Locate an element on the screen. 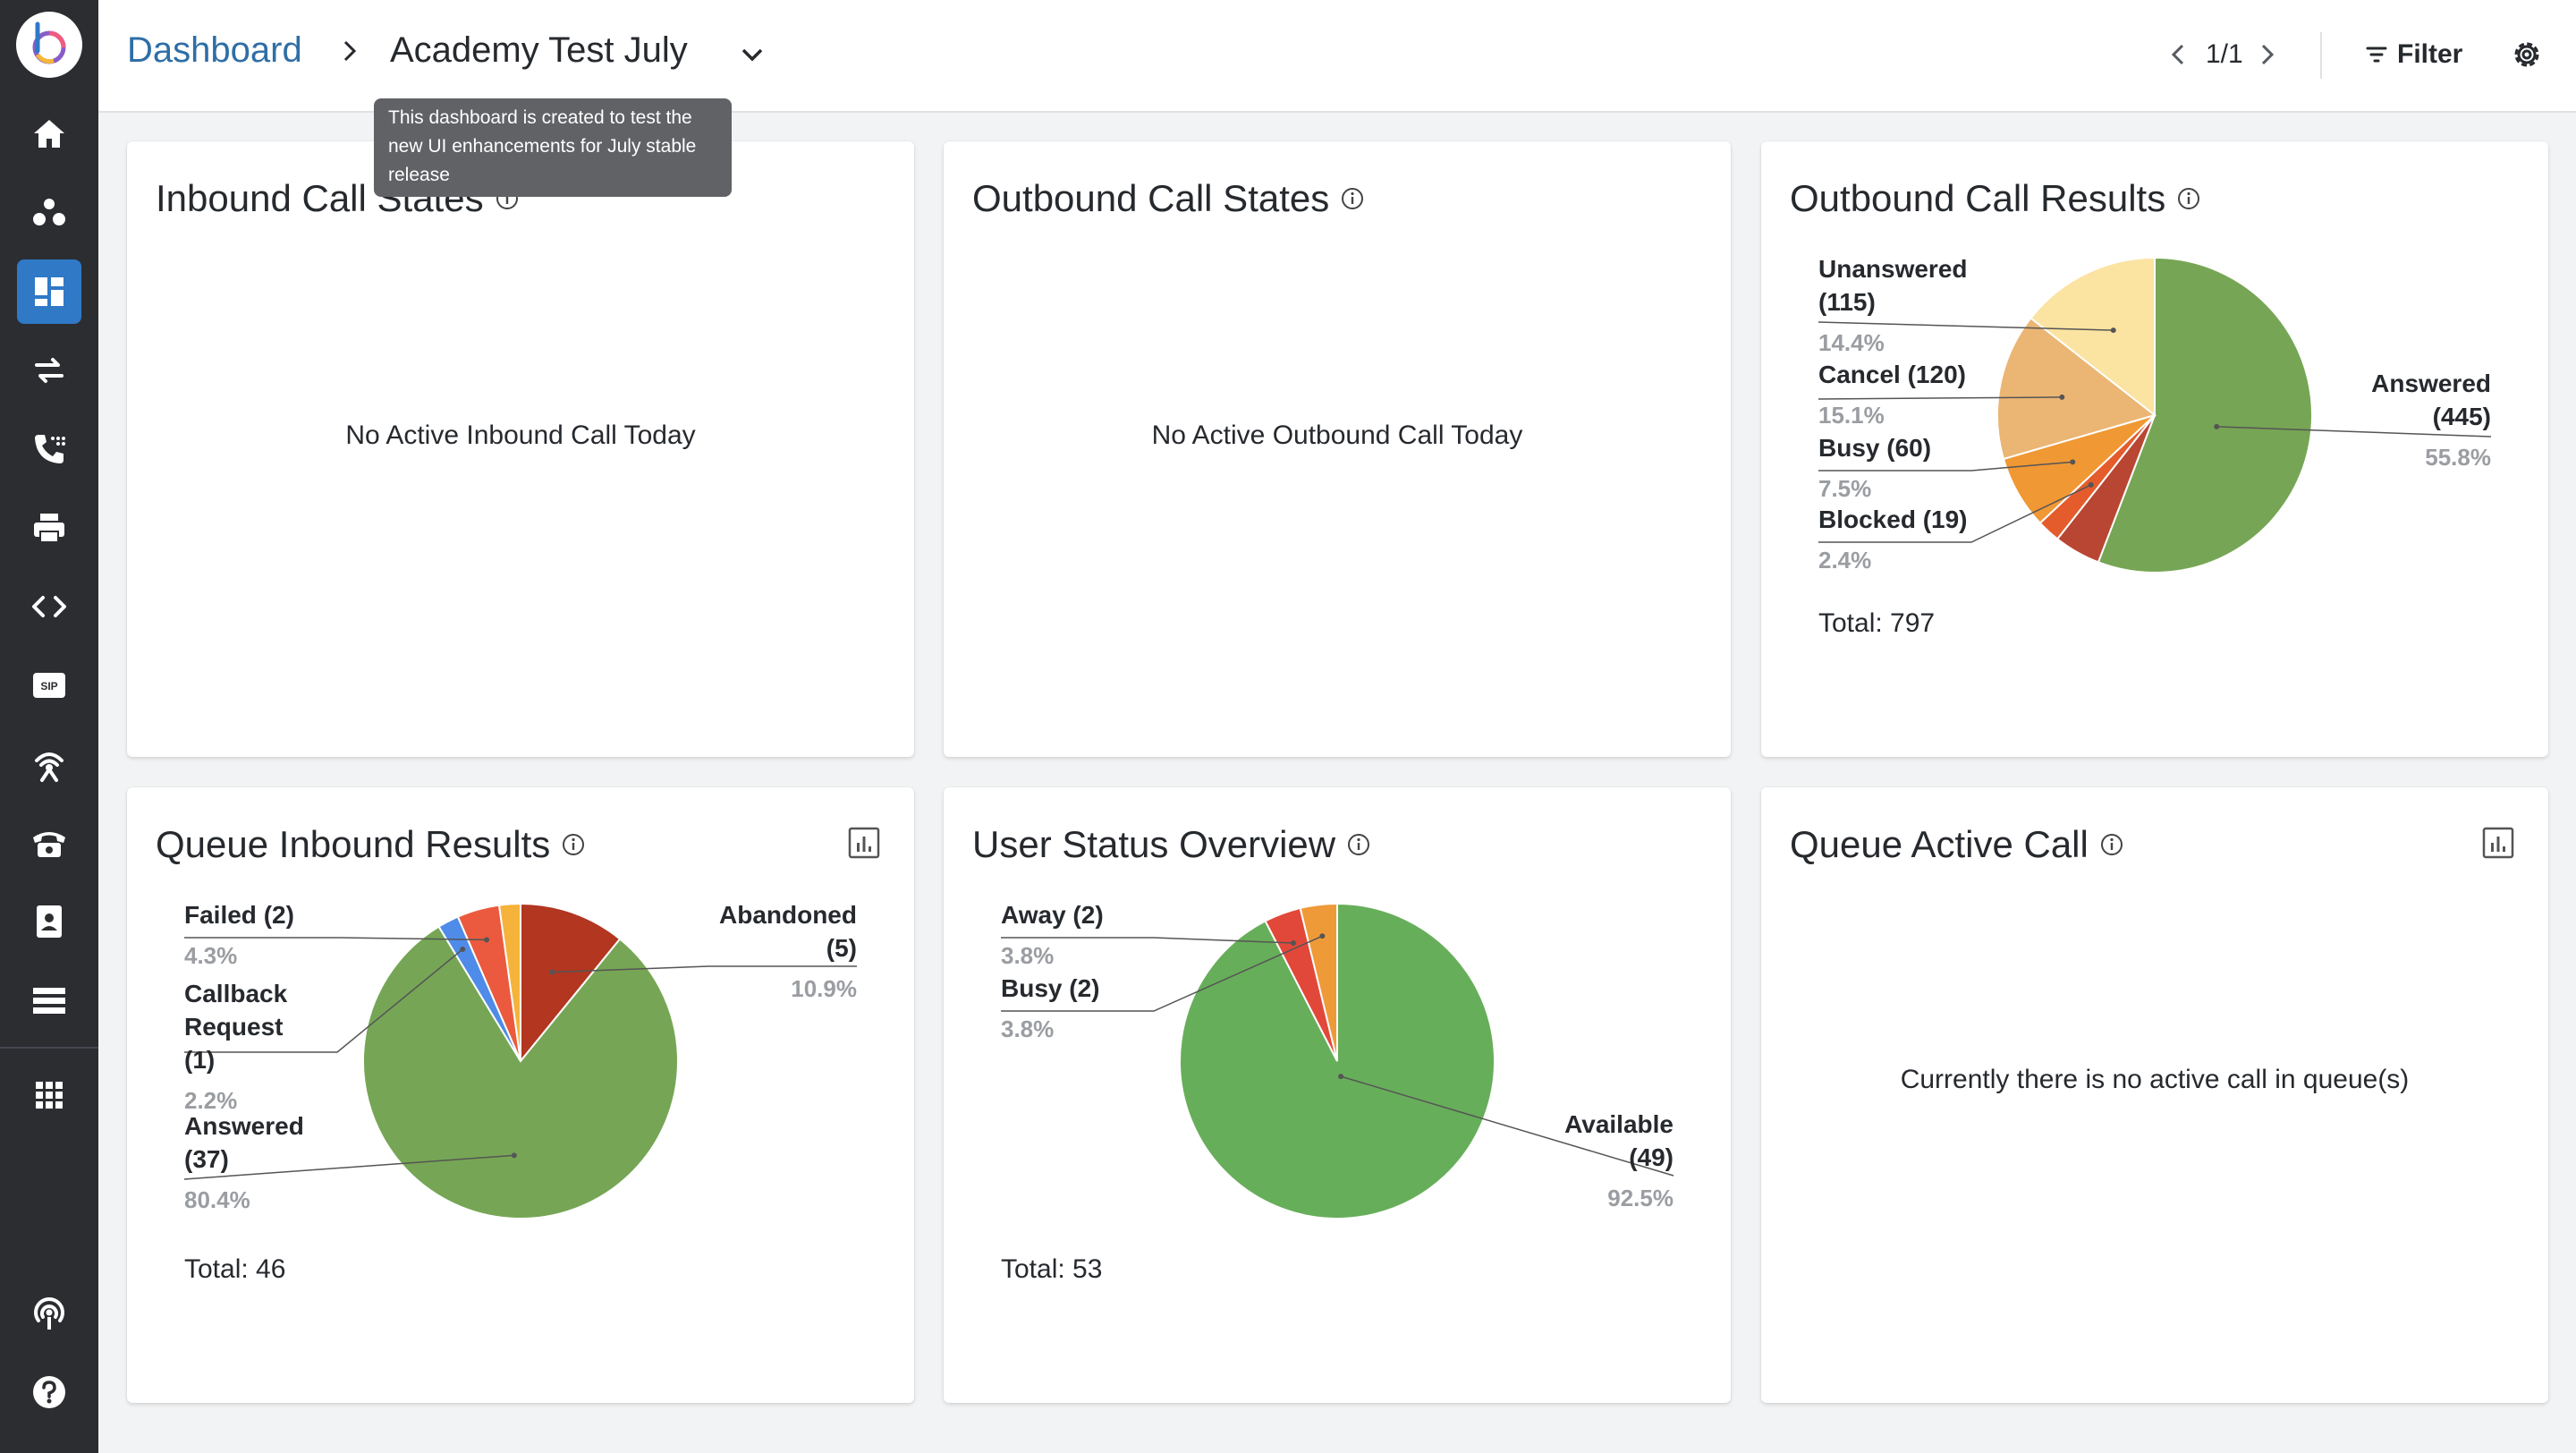 The image size is (2576, 1453). breadcrumb-dashboard-link: Dashboard is located at coordinates (214, 50).